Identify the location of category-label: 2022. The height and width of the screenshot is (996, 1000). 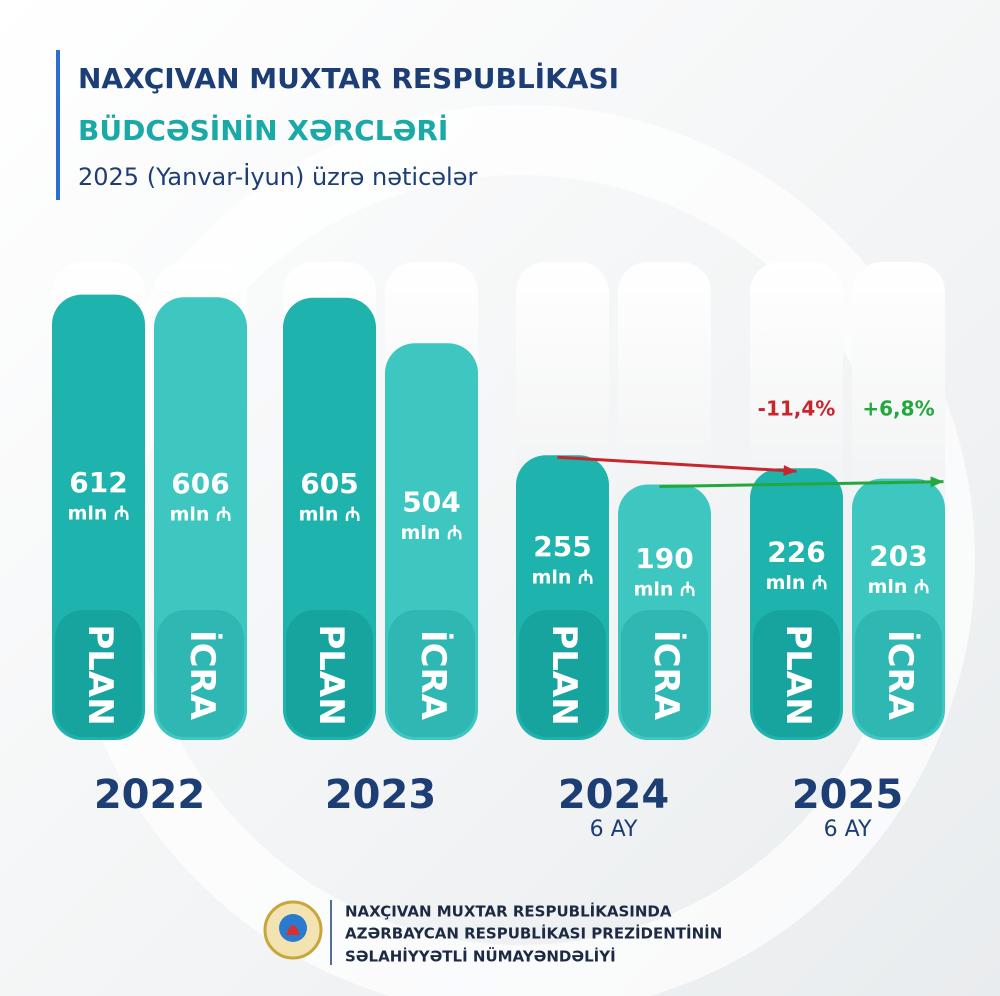
(149, 795).